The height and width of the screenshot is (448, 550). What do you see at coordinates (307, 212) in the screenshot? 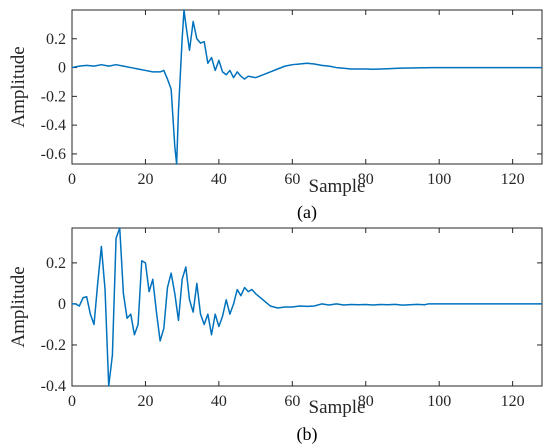
I see `panel-caption: (a)` at bounding box center [307, 212].